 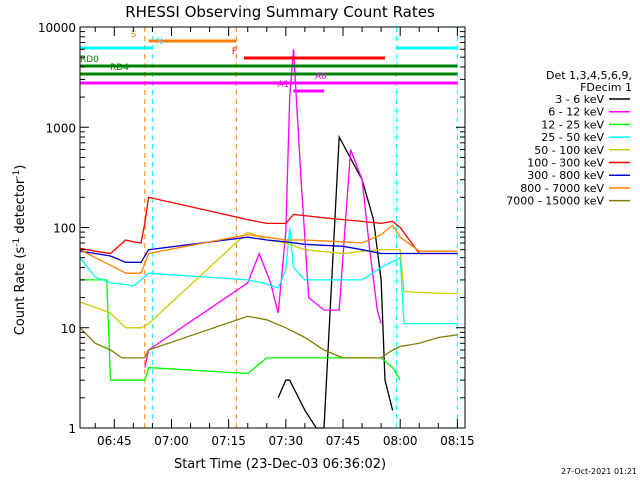 I want to click on x-tick-label-4: 07:45, so click(x=343, y=441).